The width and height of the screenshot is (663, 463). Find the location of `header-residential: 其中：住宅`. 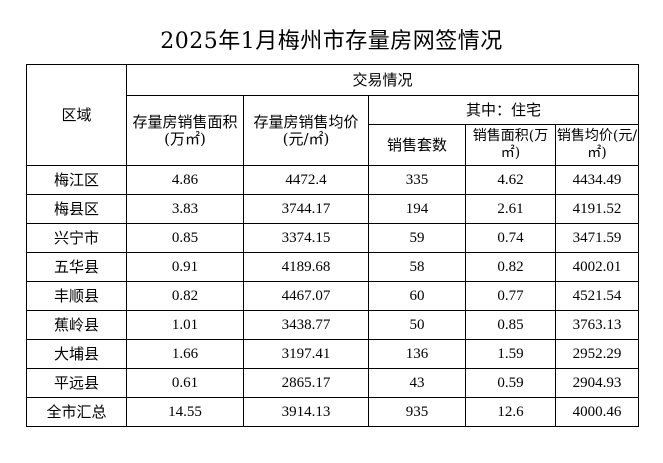

header-residential: 其中：住宅 is located at coordinates (503, 110).